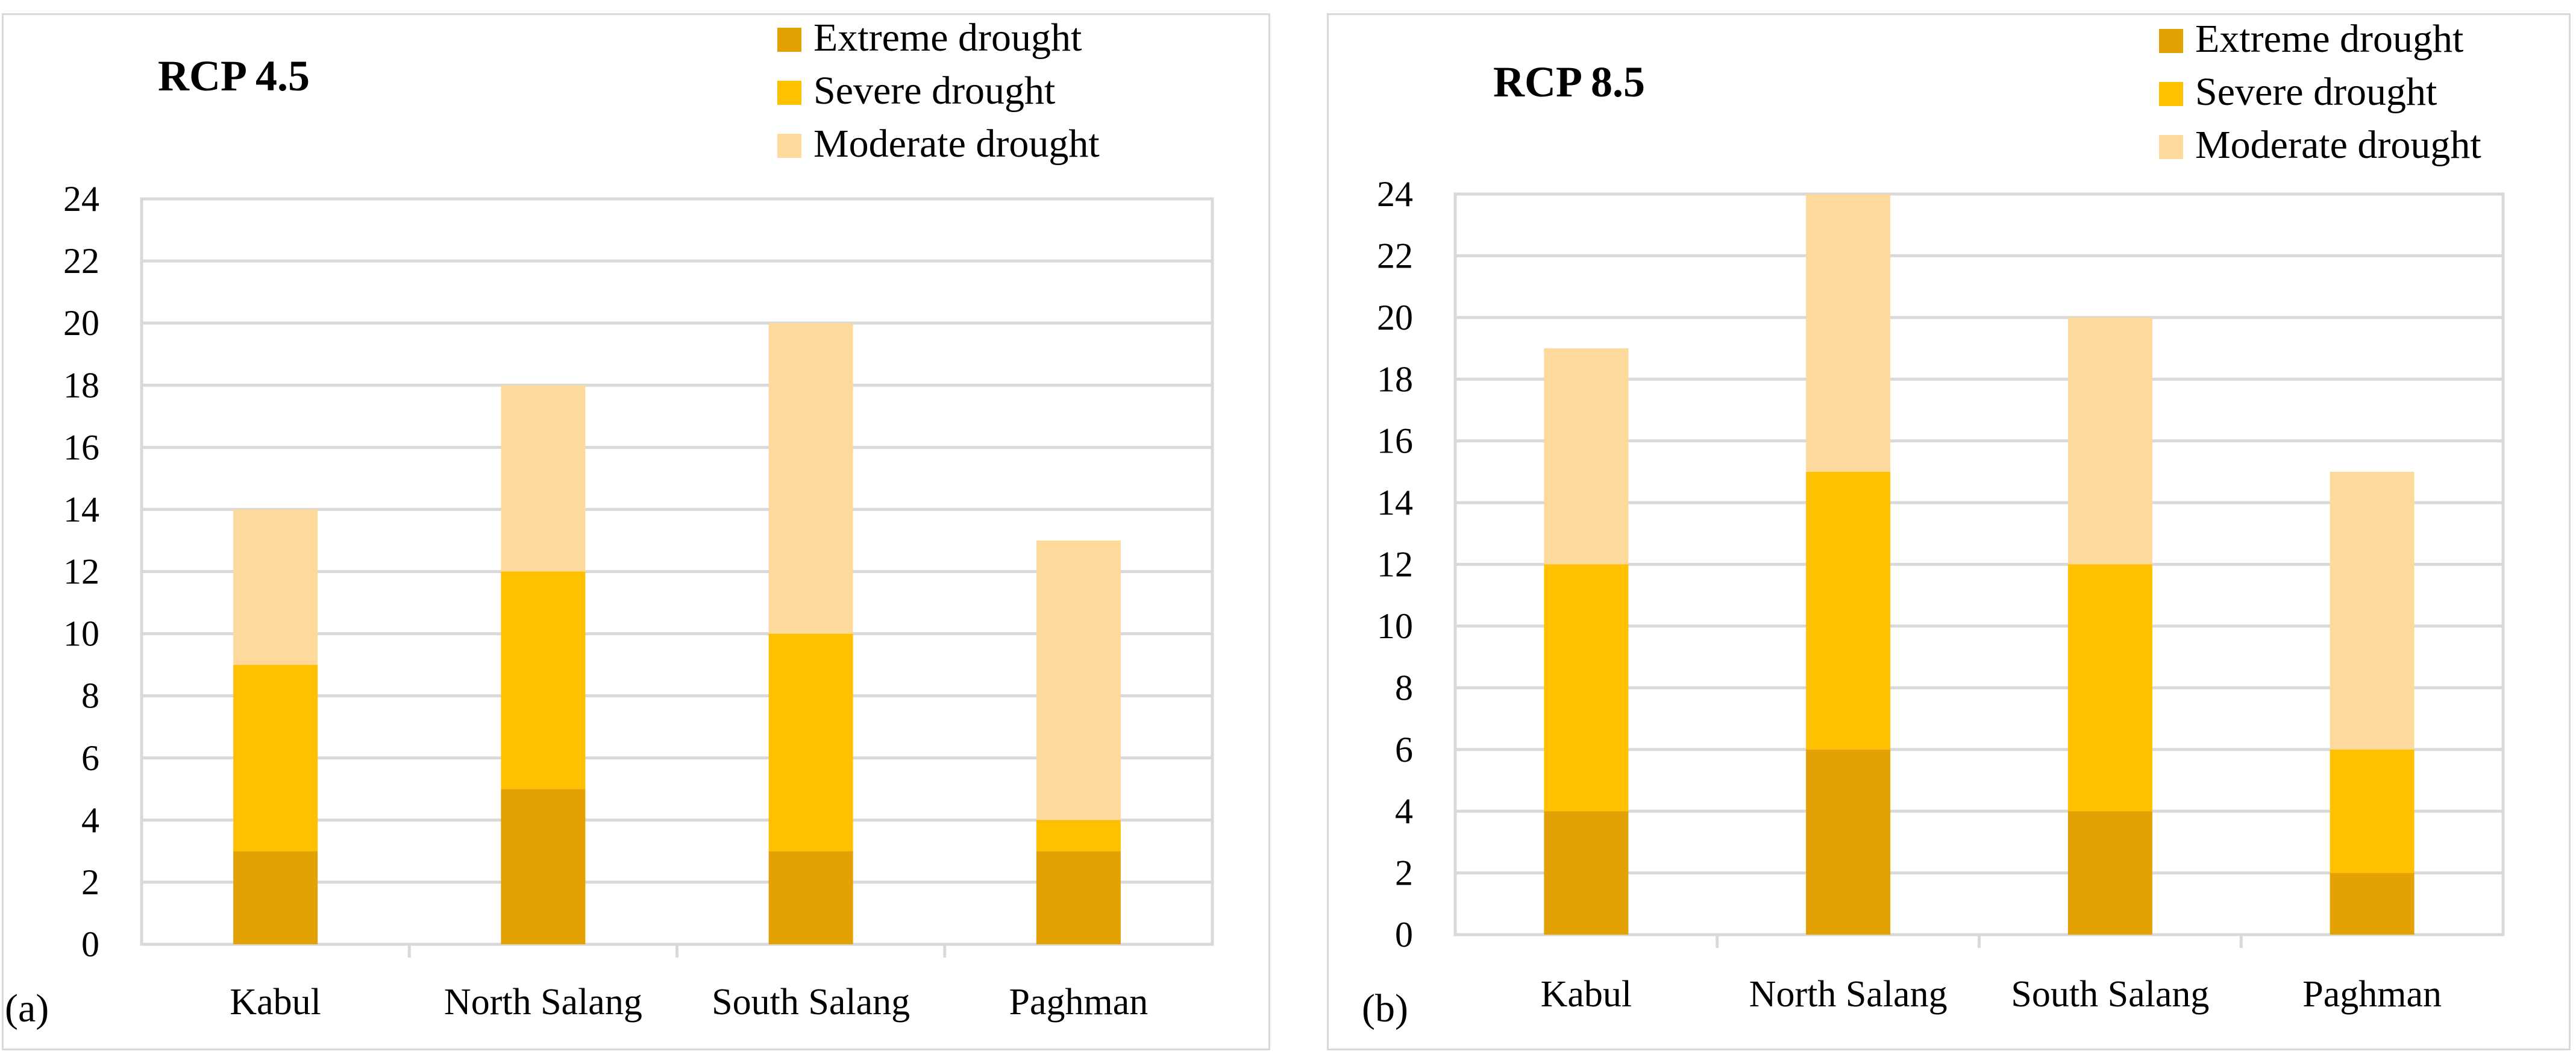  What do you see at coordinates (234, 76) in the screenshot?
I see `chart-title: RCP 4.5` at bounding box center [234, 76].